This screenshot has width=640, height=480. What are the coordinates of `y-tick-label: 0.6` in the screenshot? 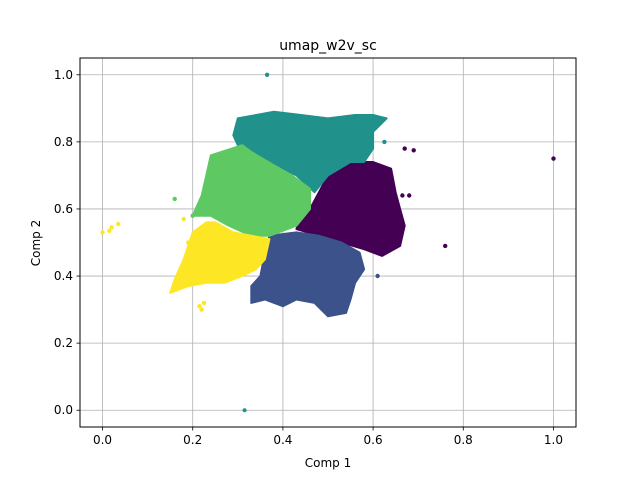 It's located at (63, 209).